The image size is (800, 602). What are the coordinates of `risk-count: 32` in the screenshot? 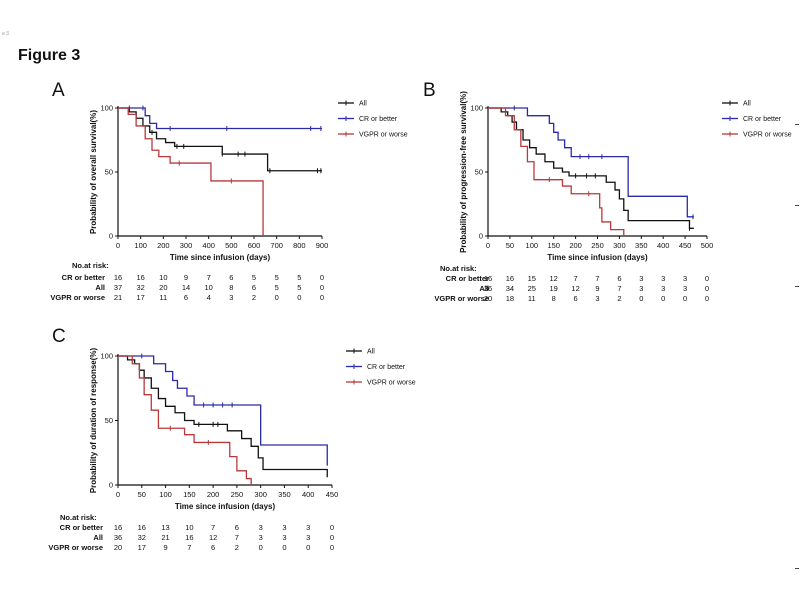 It's located at (142, 537).